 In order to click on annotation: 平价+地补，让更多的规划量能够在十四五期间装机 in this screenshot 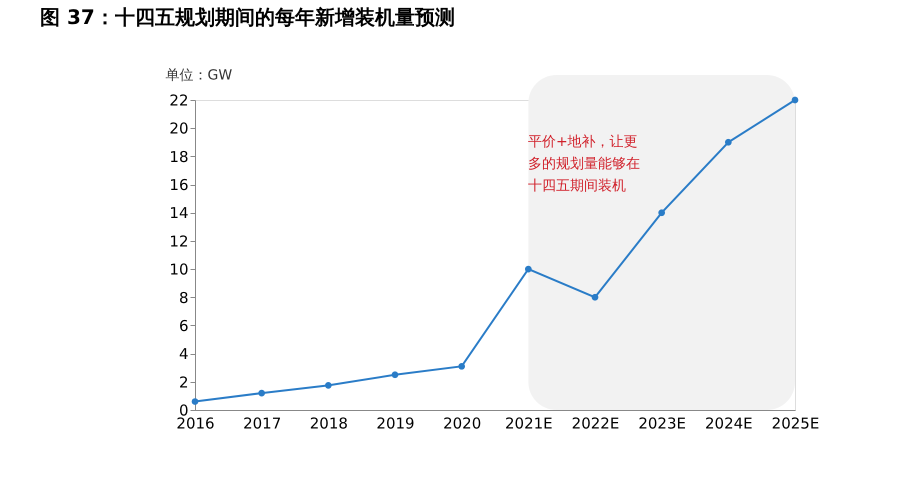, I will do `click(584, 164)`.